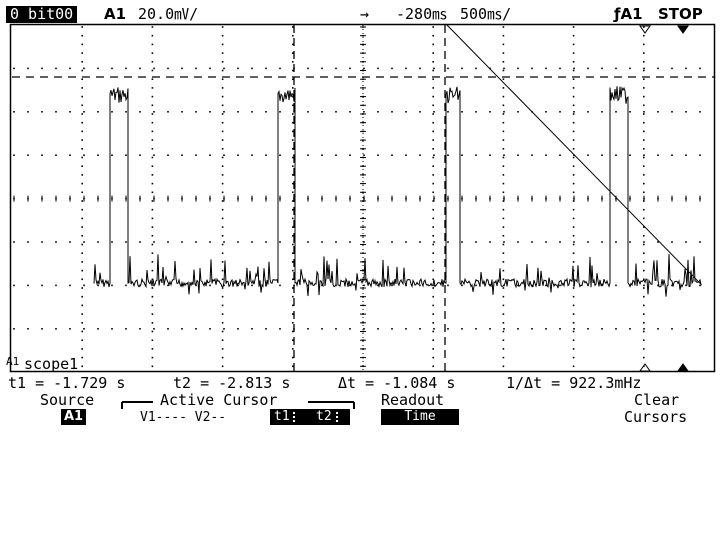 The image size is (720, 540). What do you see at coordinates (67, 400) in the screenshot?
I see `source-softkey-label: Source` at bounding box center [67, 400].